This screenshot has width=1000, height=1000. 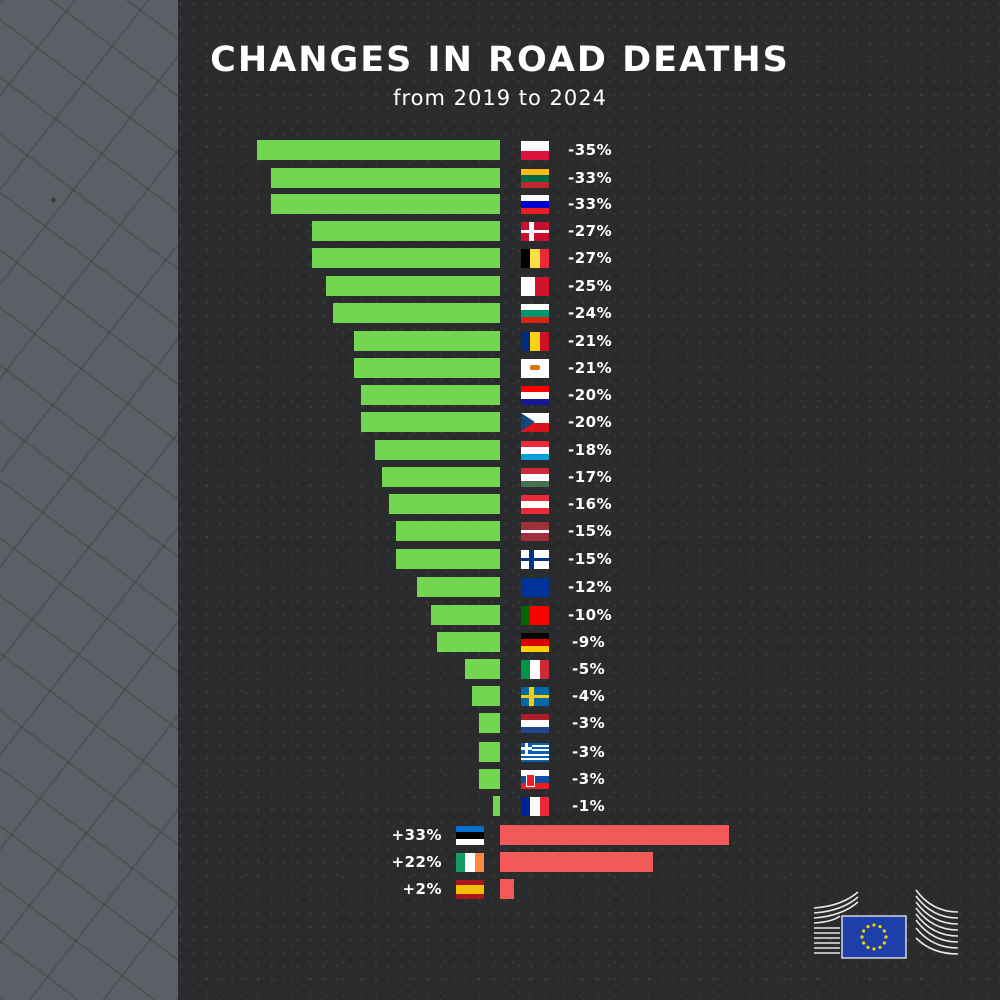 What do you see at coordinates (535, 559) in the screenshot?
I see `flag-finland-icon` at bounding box center [535, 559].